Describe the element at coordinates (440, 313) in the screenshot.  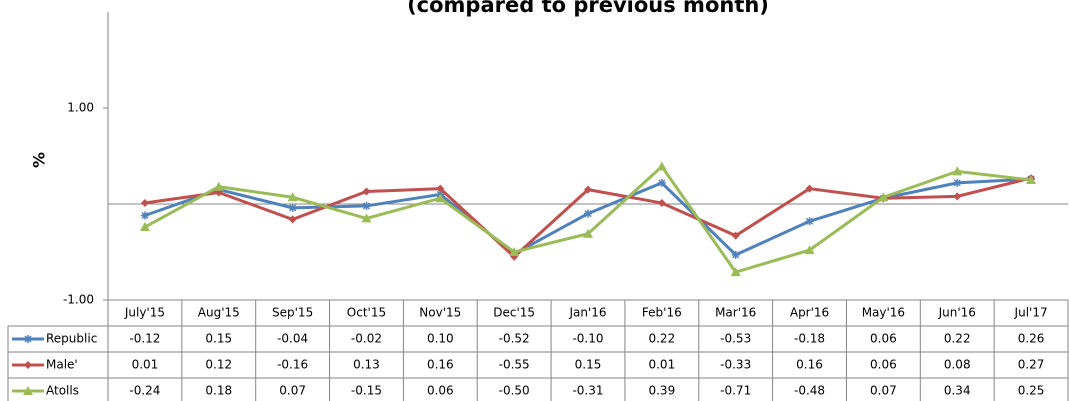
I see `x-tick-label: Nov'15` at that location.